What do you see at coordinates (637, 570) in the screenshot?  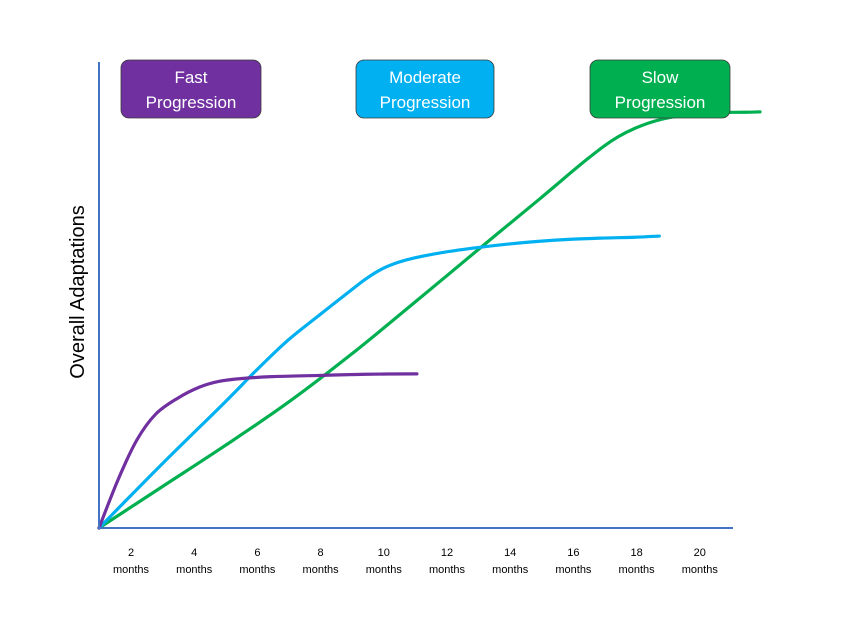 I see `x-tick-unit-18: months` at bounding box center [637, 570].